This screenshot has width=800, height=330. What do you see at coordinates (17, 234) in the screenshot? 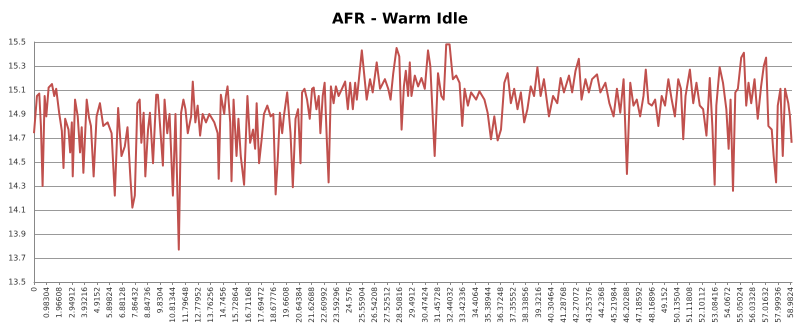
I see `y-tick-label: 13.9` at bounding box center [17, 234].